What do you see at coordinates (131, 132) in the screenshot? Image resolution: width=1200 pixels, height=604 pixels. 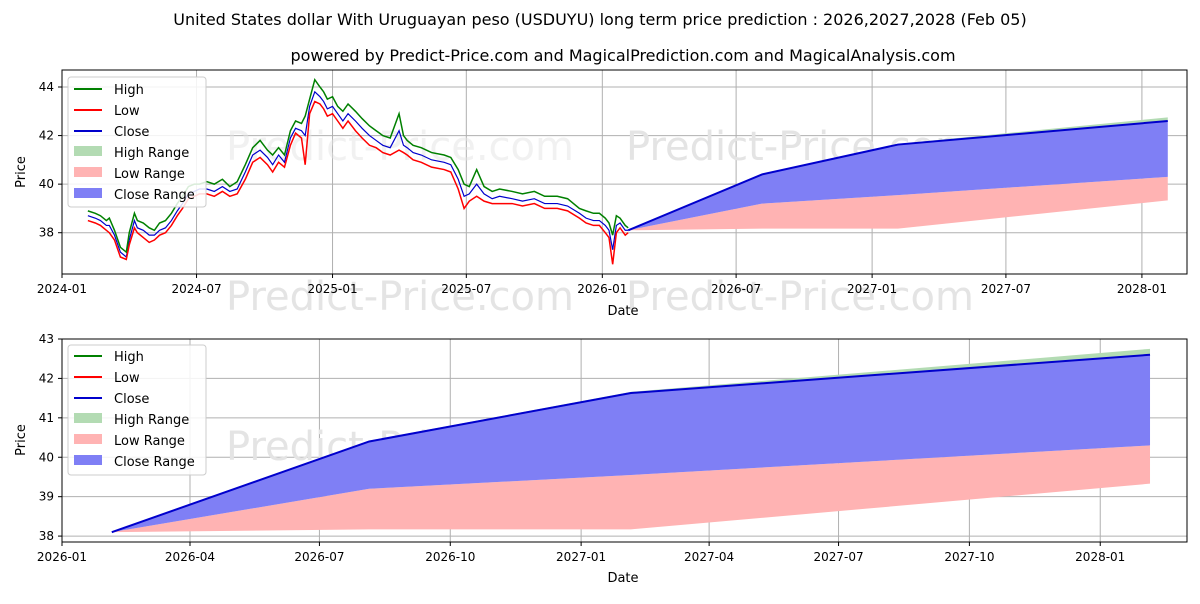 I see `legend-close-label: Close` at bounding box center [131, 132].